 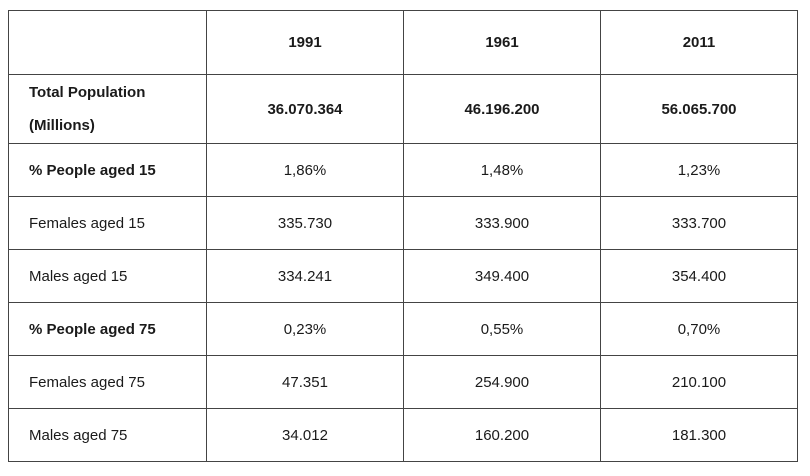 What do you see at coordinates (699, 170) in the screenshot?
I see `table-cell: 1,23%` at bounding box center [699, 170].